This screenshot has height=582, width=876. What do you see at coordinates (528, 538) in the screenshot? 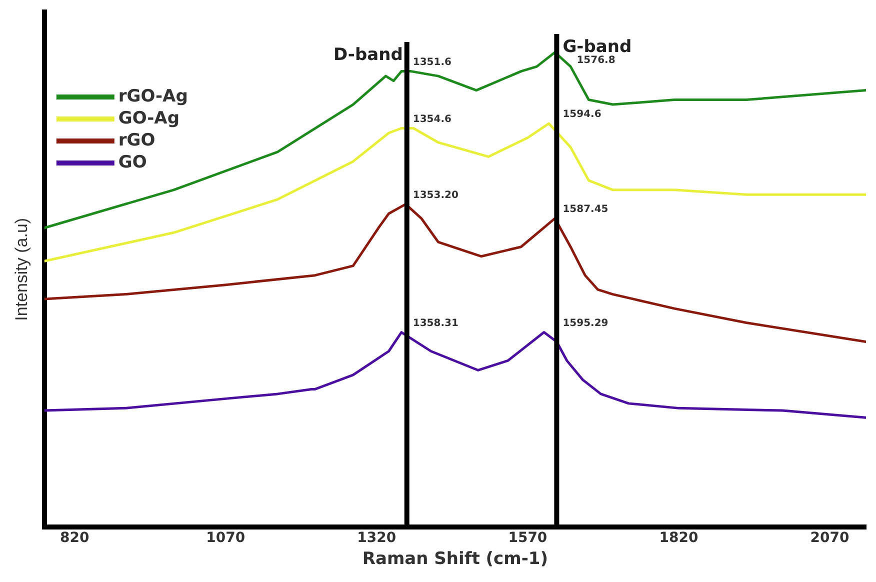
I see `x-tick-label: 1570` at bounding box center [528, 538].